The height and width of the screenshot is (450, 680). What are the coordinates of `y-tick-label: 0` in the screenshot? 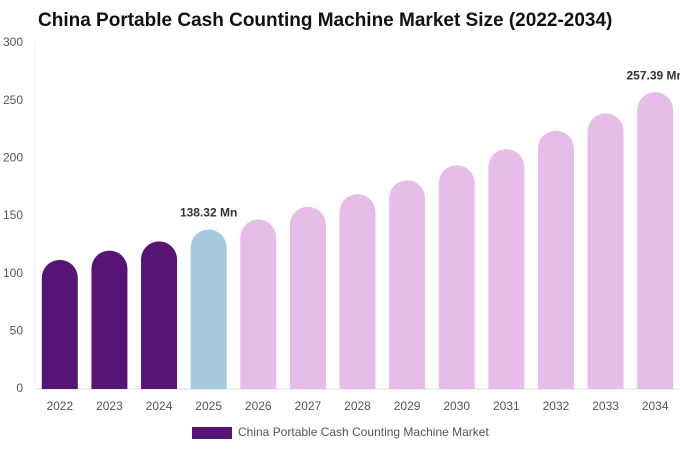 It's located at (19, 388).